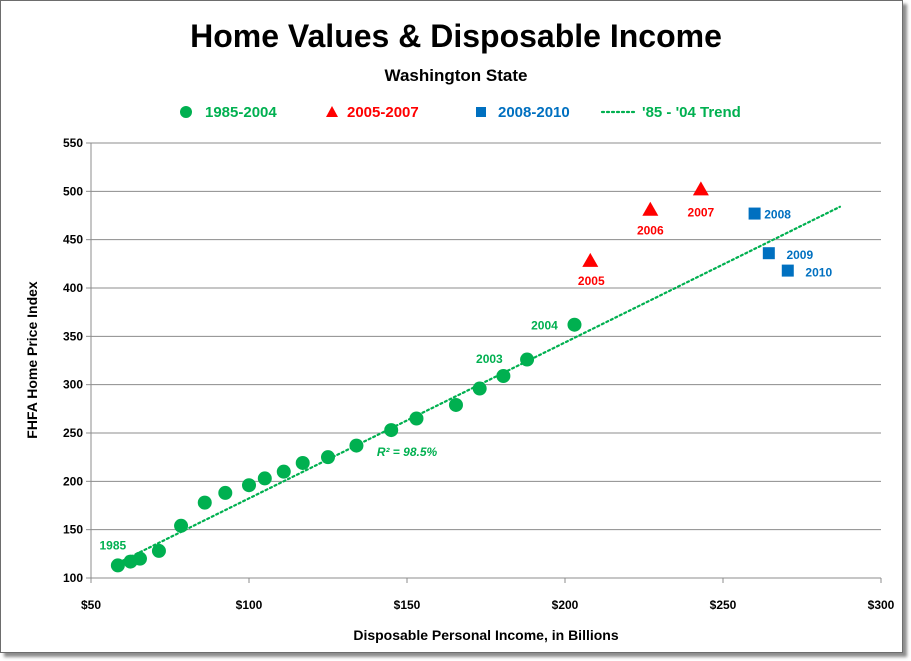  What do you see at coordinates (241, 112) in the screenshot?
I see `legend-label: 1985-2004` at bounding box center [241, 112].